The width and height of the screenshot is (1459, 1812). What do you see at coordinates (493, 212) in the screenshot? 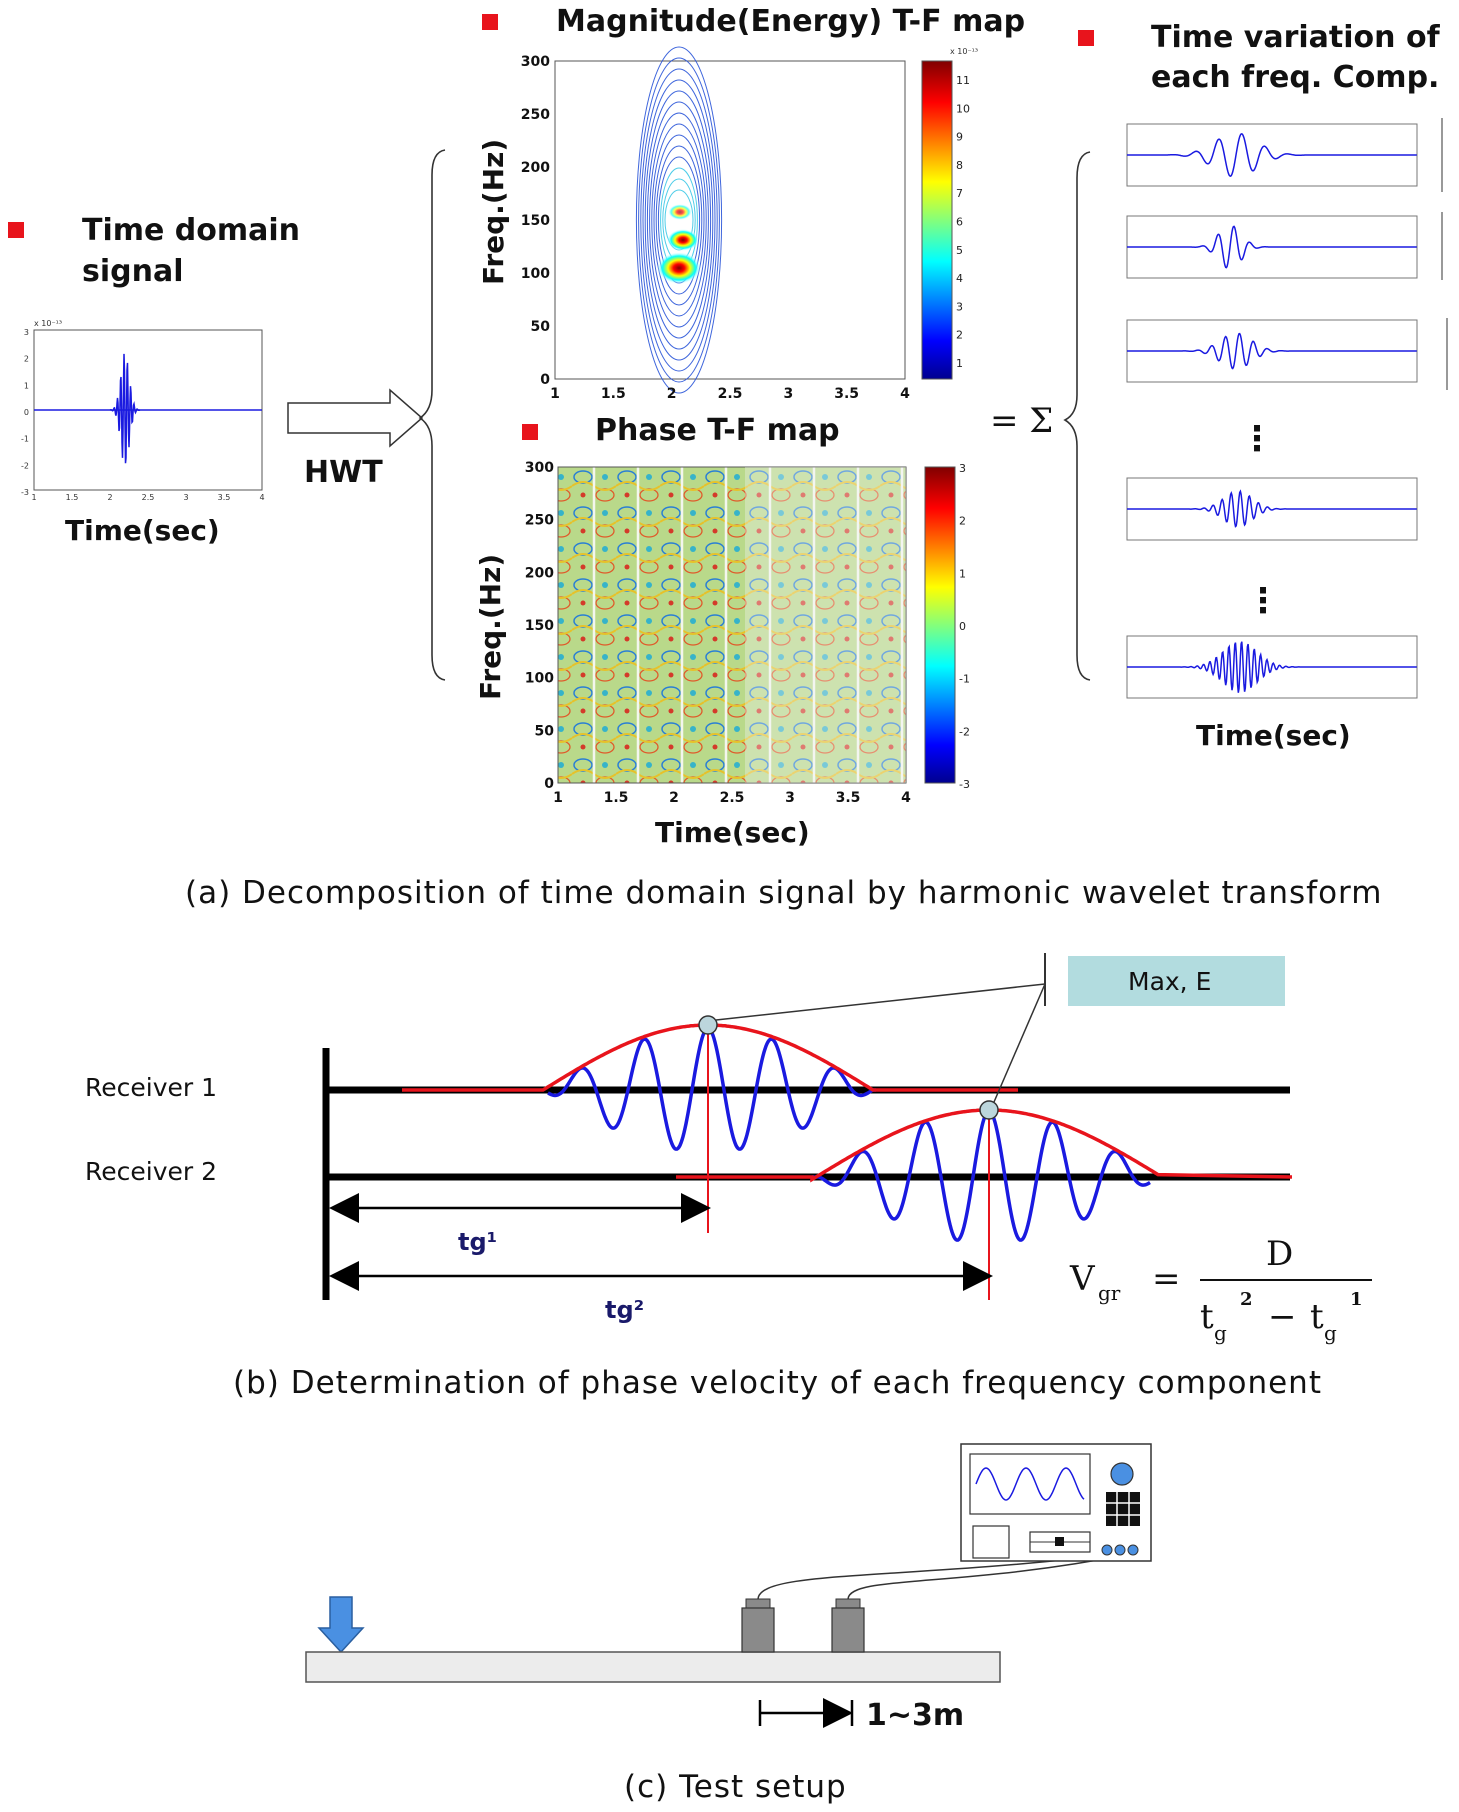
I see `magnitude-ylabel: Freq.(Hz)` at bounding box center [493, 212].